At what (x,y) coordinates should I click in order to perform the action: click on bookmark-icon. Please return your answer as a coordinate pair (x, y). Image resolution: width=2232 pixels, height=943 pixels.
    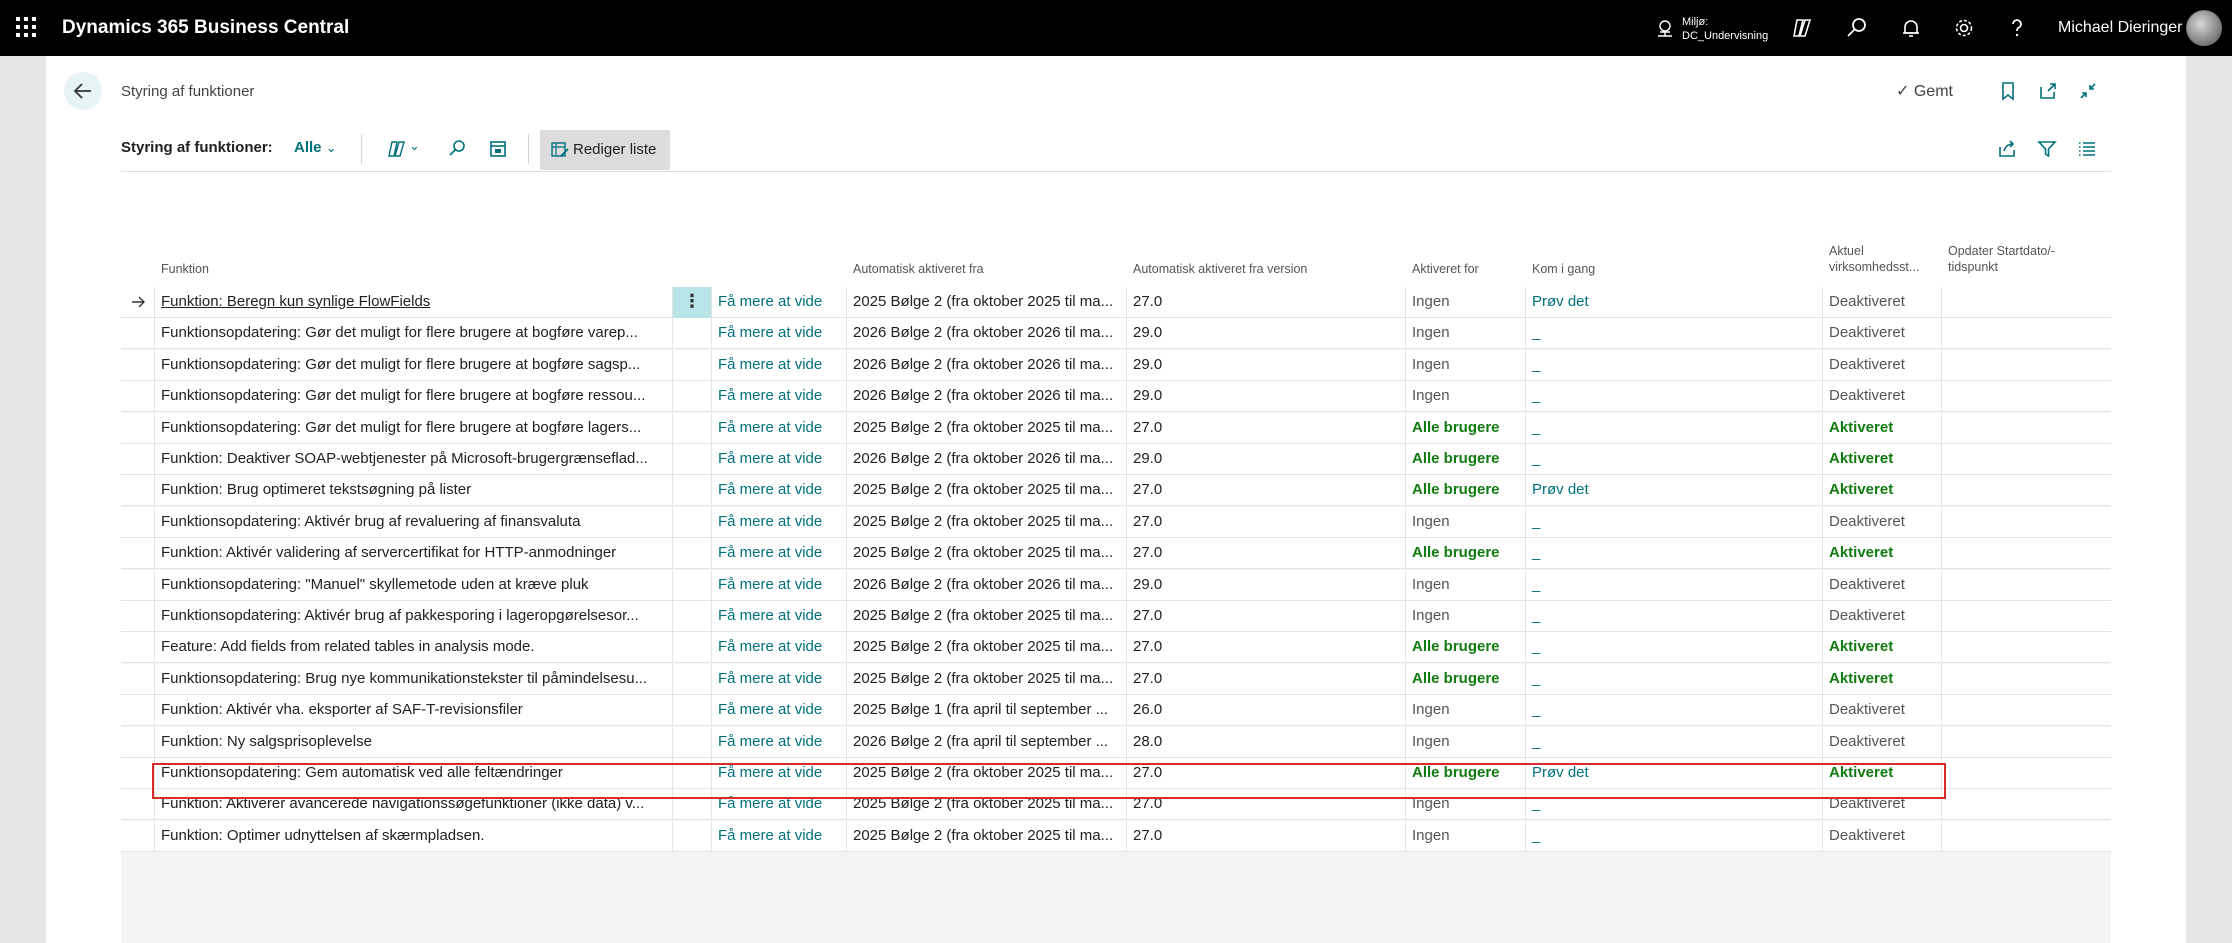
    Looking at the image, I should click on (2008, 91).